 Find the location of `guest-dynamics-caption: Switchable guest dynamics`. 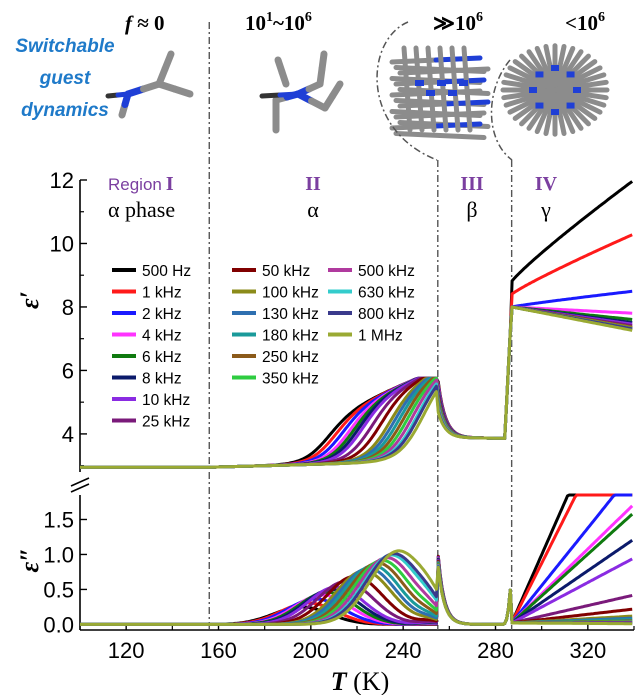

guest-dynamics-caption: Switchable guest dynamics is located at coordinates (65, 78).